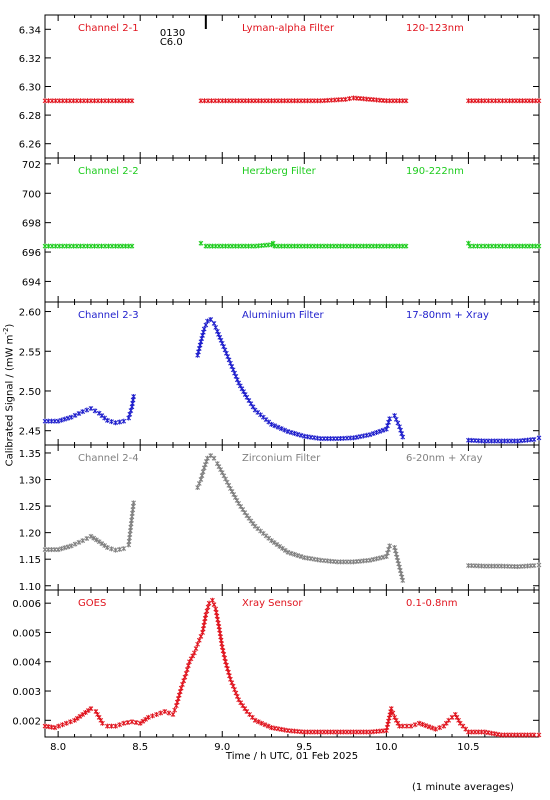 The height and width of the screenshot is (800, 550). Describe the element at coordinates (468, 747) in the screenshot. I see `x-tick-label: 10.5` at that location.